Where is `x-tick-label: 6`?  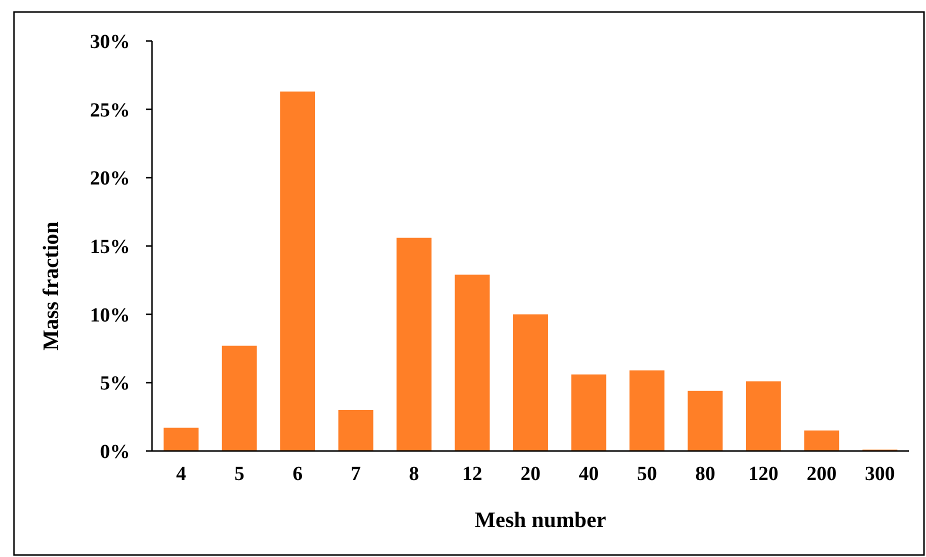
x-tick-label: 6 is located at coordinates (297, 474).